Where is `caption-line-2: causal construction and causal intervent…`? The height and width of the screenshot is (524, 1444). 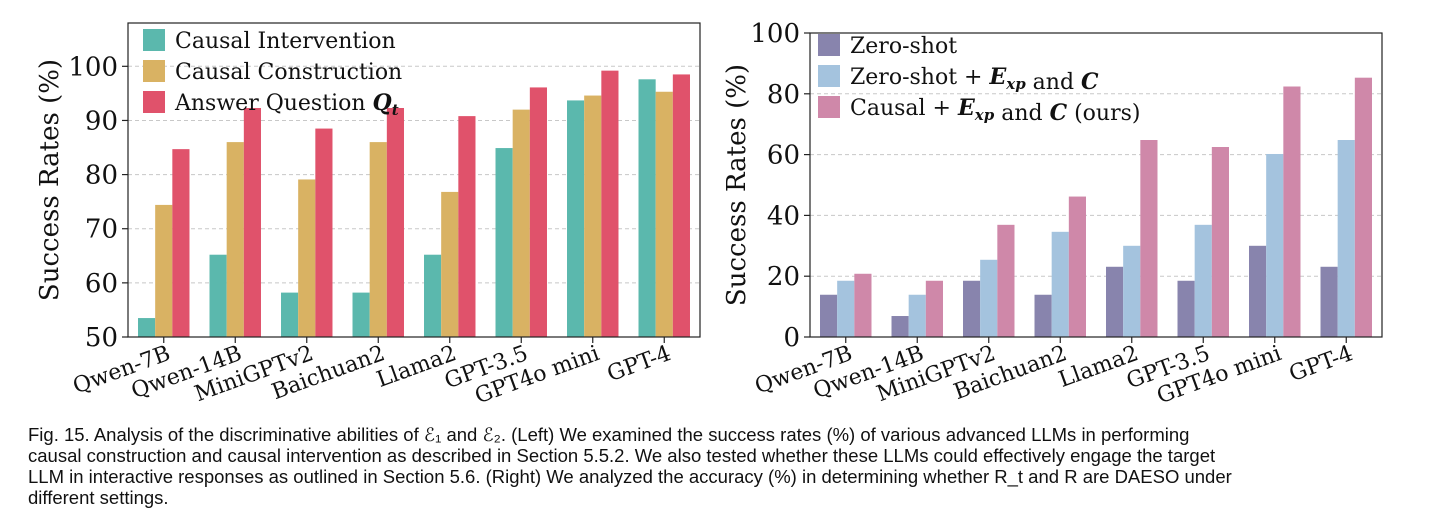
caption-line-2: causal construction and causal intervent… is located at coordinates (622, 455).